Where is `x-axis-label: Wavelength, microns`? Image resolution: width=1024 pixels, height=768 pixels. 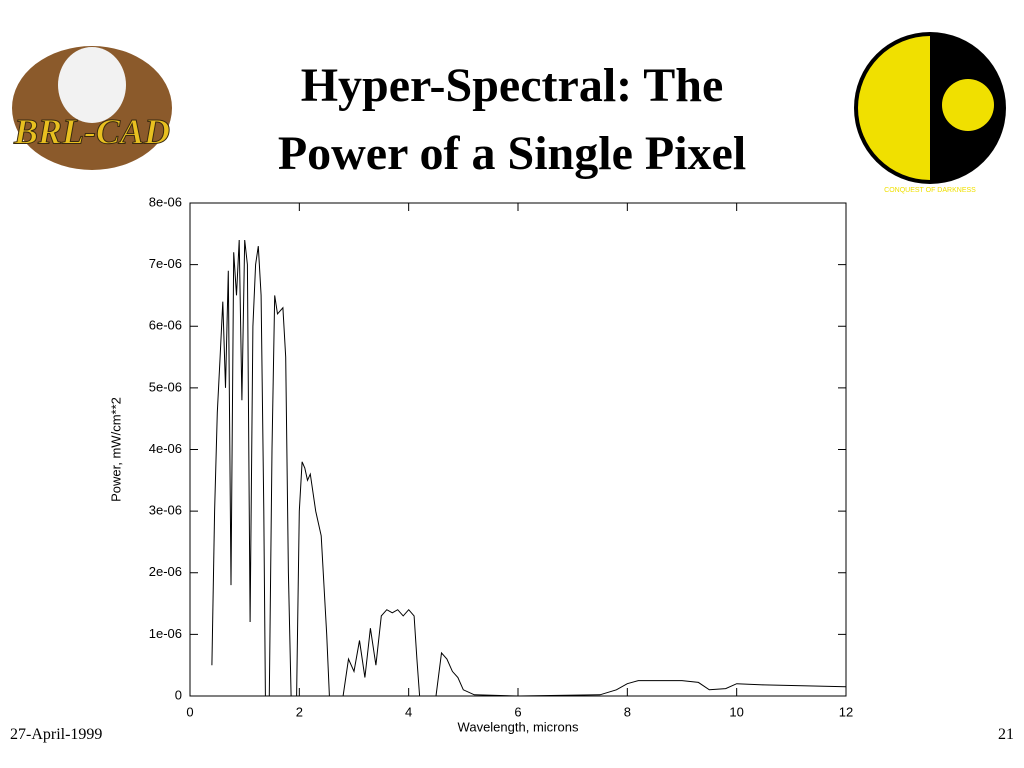 x-axis-label: Wavelength, microns is located at coordinates (518, 726).